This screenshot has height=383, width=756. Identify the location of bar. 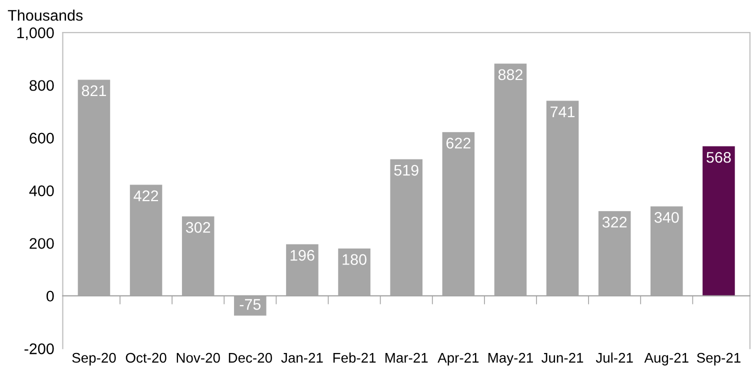
(718, 221).